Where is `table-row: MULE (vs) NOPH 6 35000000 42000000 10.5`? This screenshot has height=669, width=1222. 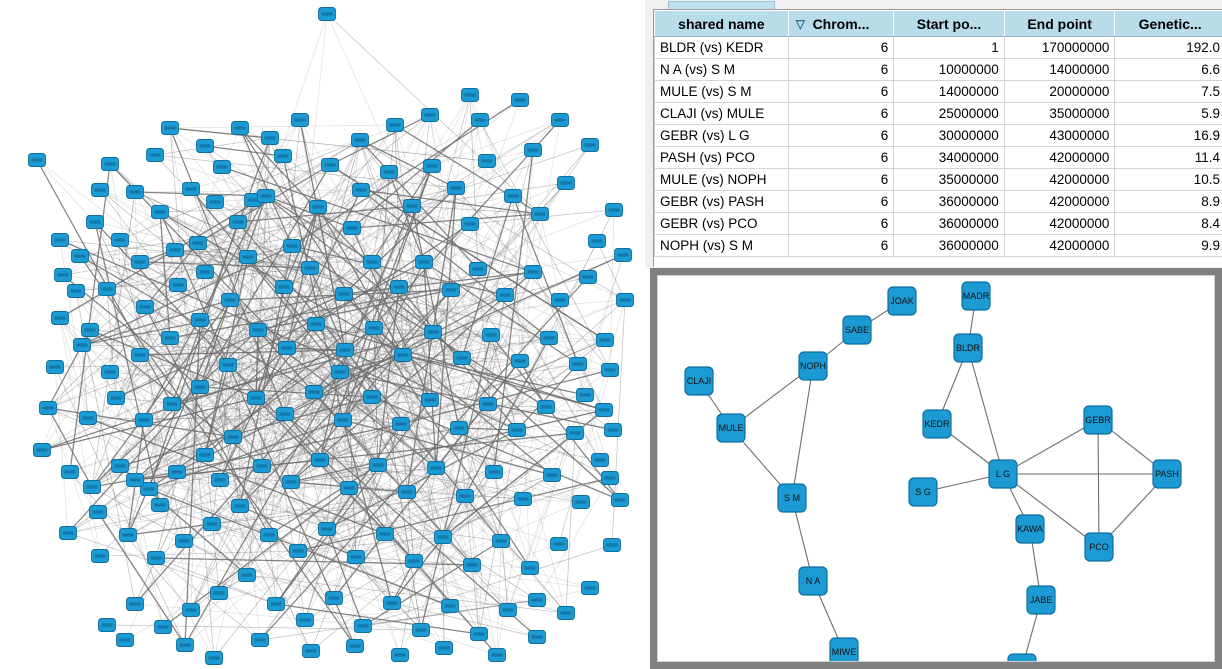 table-row: MULE (vs) NOPH 6 35000000 42000000 10.5 is located at coordinates (938, 179).